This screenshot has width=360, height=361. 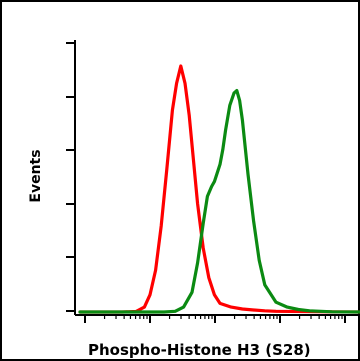 What do you see at coordinates (199, 350) in the screenshot?
I see `x-axis-label: Phospho-Histone H3 (S28)` at bounding box center [199, 350].